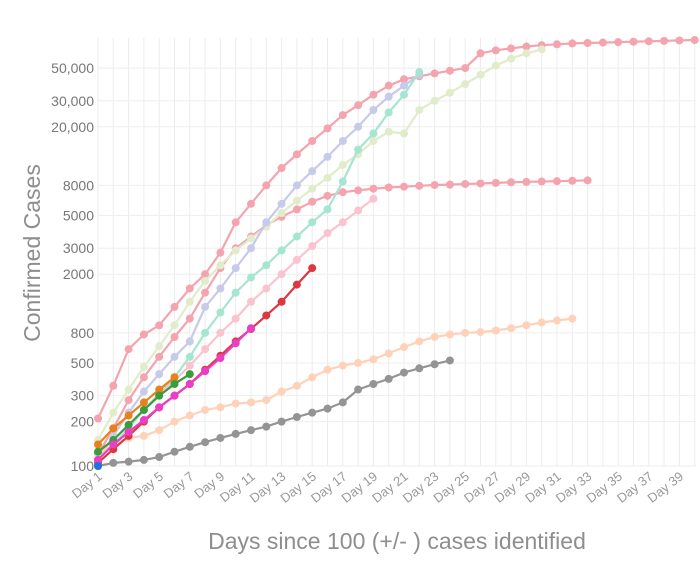  Describe the element at coordinates (98, 466) in the screenshot. I see `series-blue-point` at that location.